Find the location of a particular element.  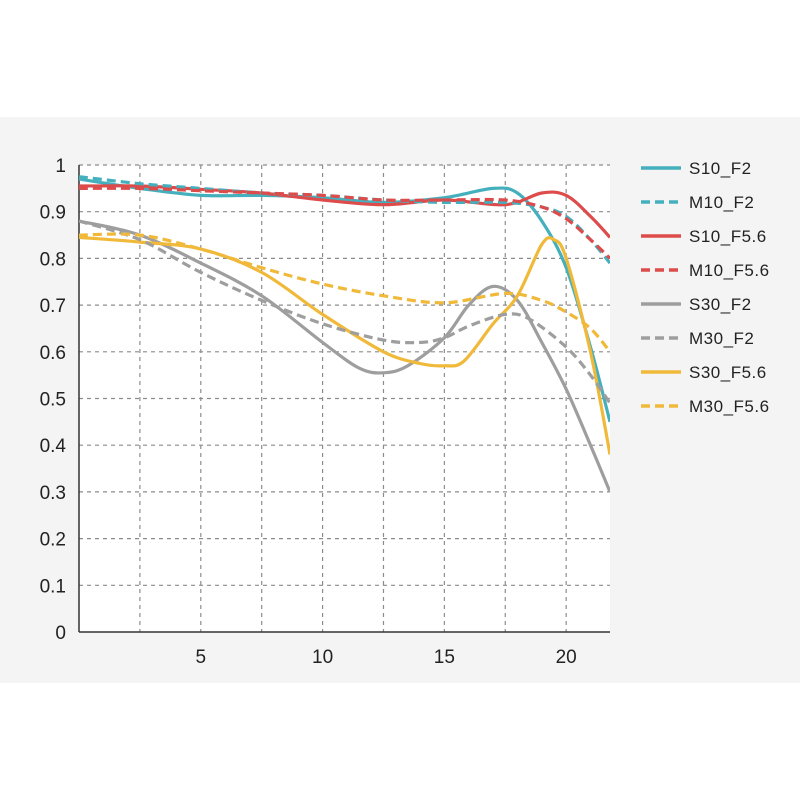

y-tick-label: 0.8 is located at coordinates (53, 259).